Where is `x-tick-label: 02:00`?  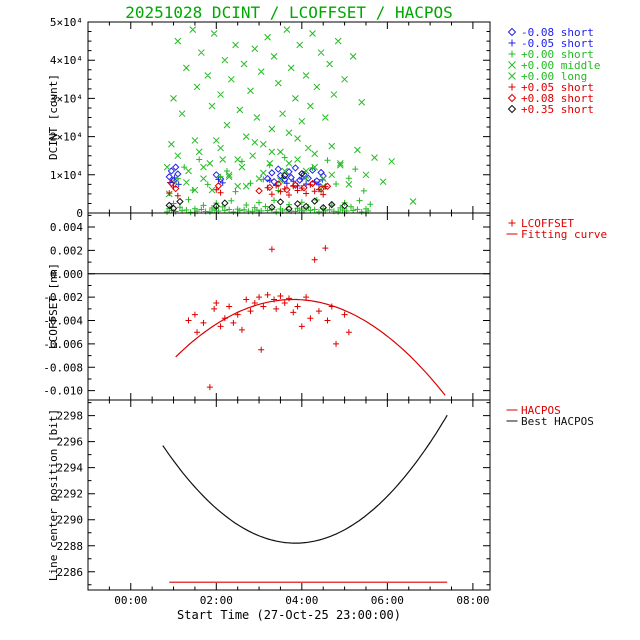 x-tick-label: 02:00 is located at coordinates (216, 600).